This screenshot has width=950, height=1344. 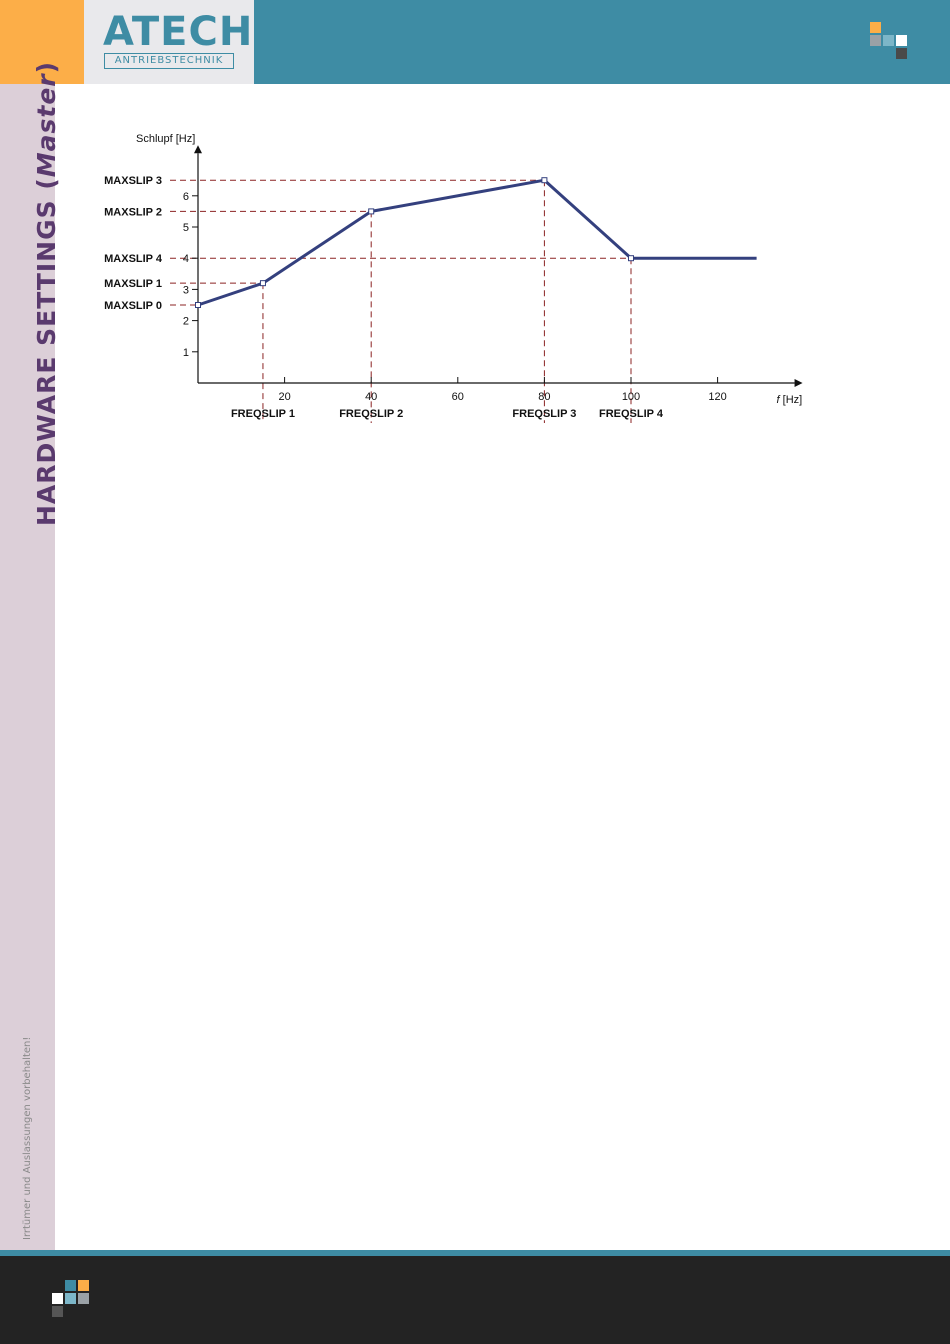 I want to click on header-accent-block, so click(x=42, y=42).